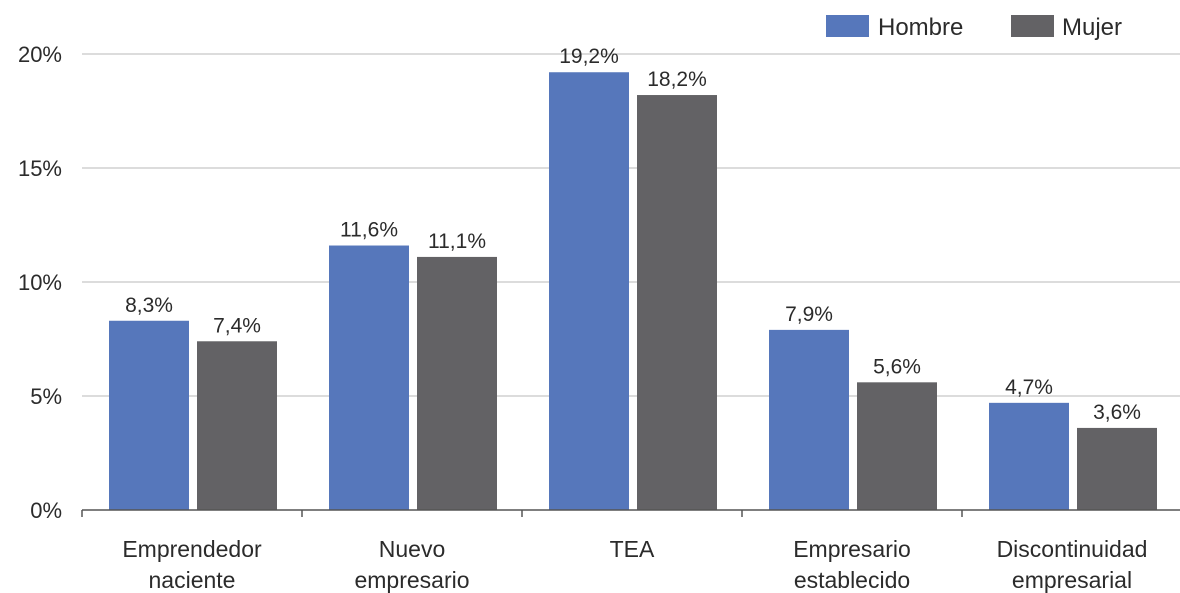 The width and height of the screenshot is (1180, 593). Describe the element at coordinates (852, 580) in the screenshot. I see `x-tick-label: establecido` at that location.